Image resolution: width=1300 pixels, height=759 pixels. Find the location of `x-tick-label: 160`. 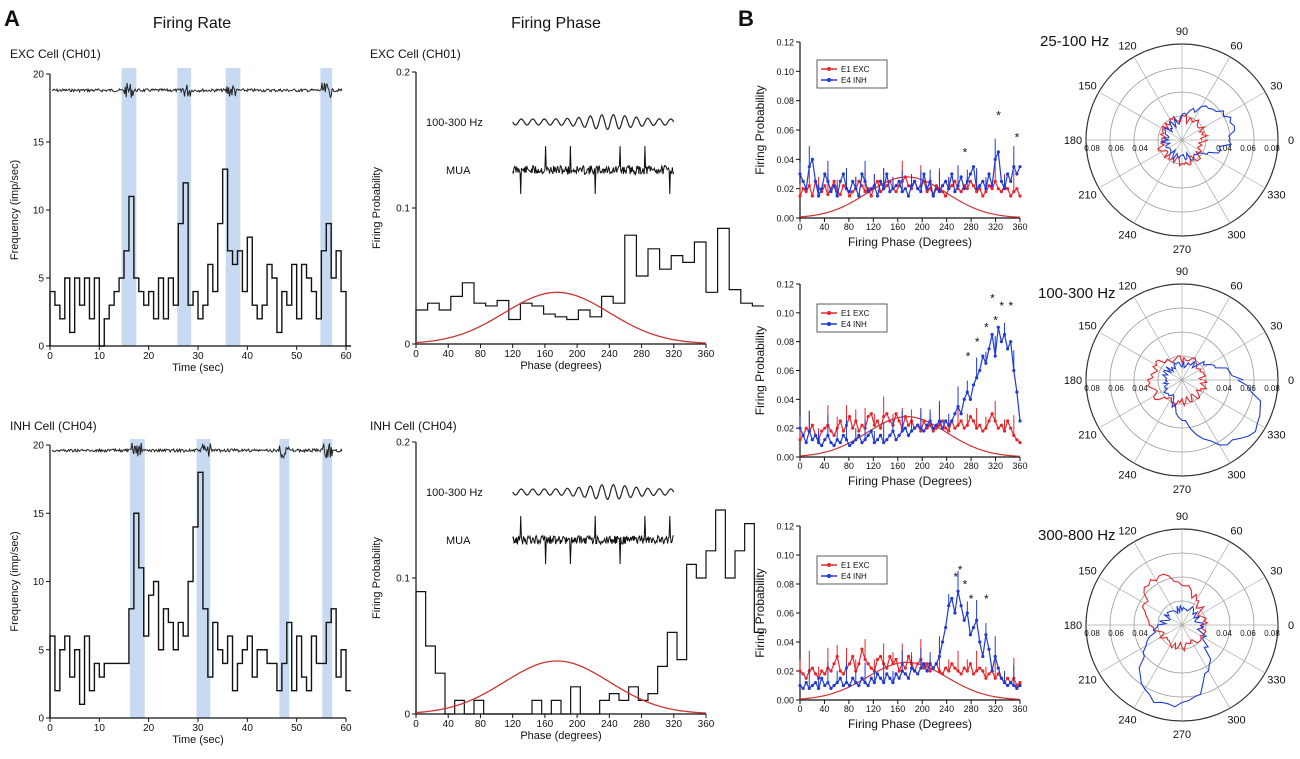

x-tick-label: 160 is located at coordinates (545, 354).